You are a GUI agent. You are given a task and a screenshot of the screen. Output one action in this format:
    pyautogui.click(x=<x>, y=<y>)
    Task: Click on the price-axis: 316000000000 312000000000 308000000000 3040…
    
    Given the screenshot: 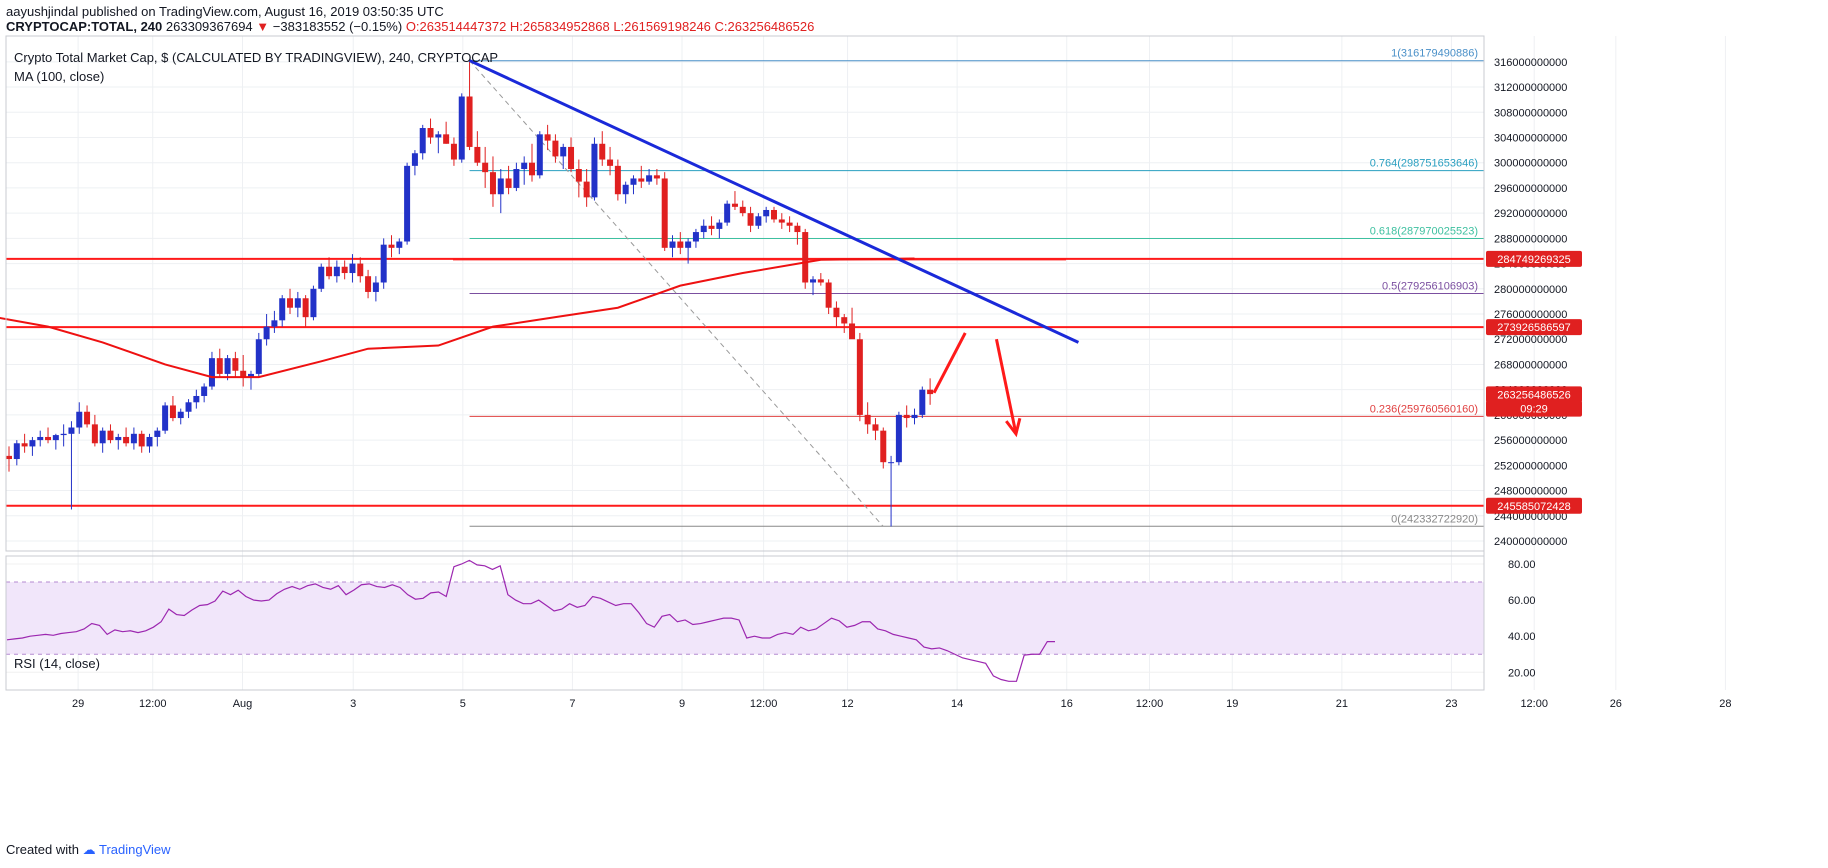 What is the action you would take?
    pyautogui.click(x=1530, y=302)
    